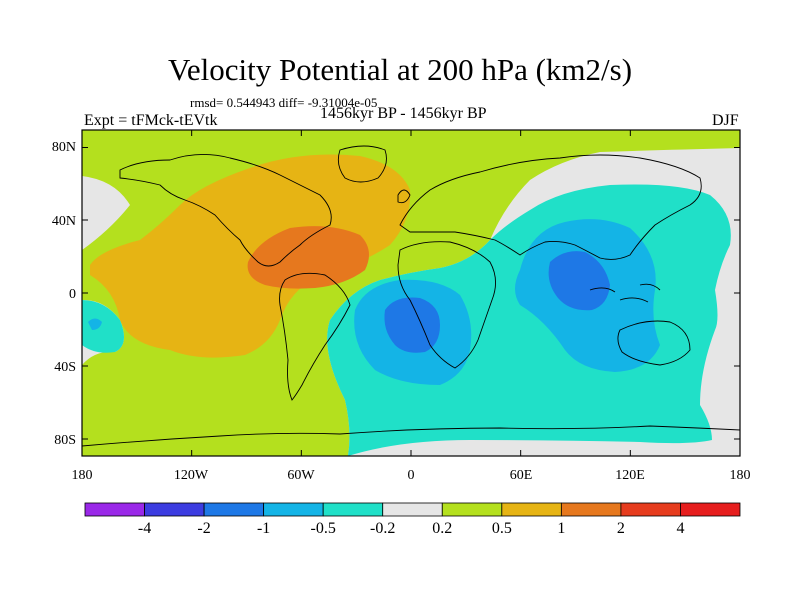 This screenshot has height=600, width=800. What do you see at coordinates (625, 293) in the screenshot?
I see `coast-indonesia` at bounding box center [625, 293].